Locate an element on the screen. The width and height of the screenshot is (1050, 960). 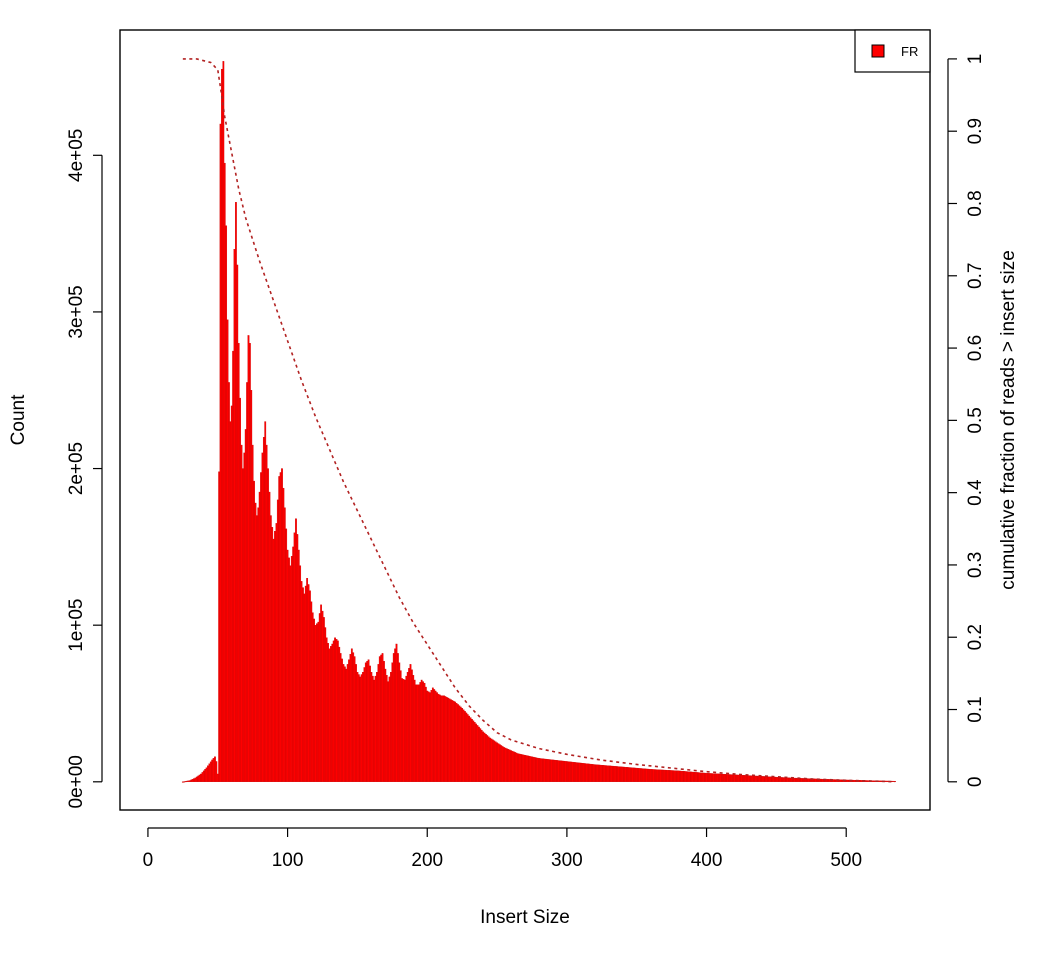
y-tick-label: 4e+05 is located at coordinates (76, 155).